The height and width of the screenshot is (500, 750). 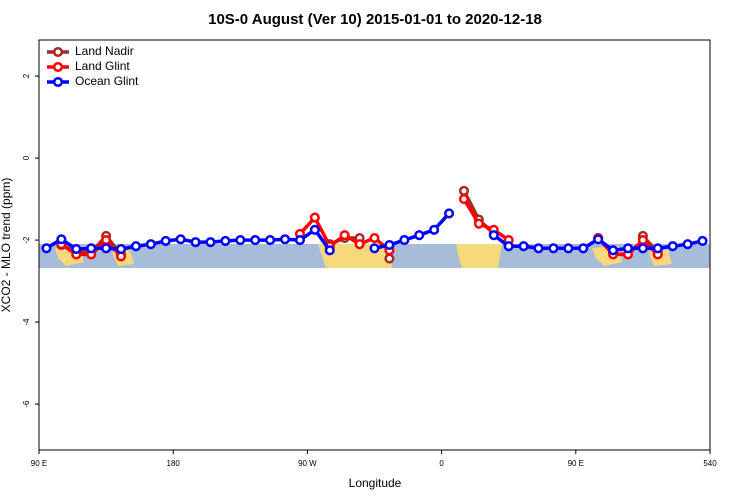 I want to click on x-tick-label: 0, so click(x=441, y=463).